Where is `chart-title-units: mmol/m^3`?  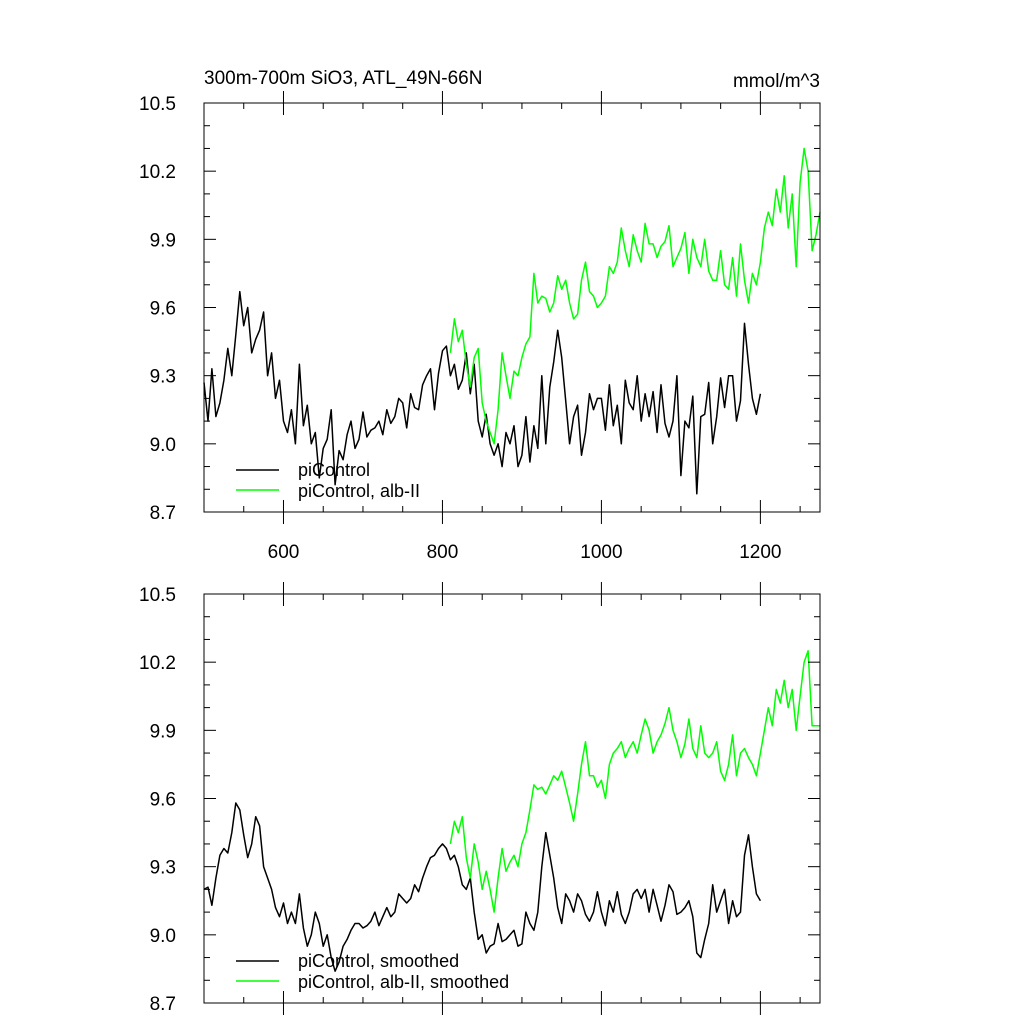
chart-title-units: mmol/m^3 is located at coordinates (776, 81).